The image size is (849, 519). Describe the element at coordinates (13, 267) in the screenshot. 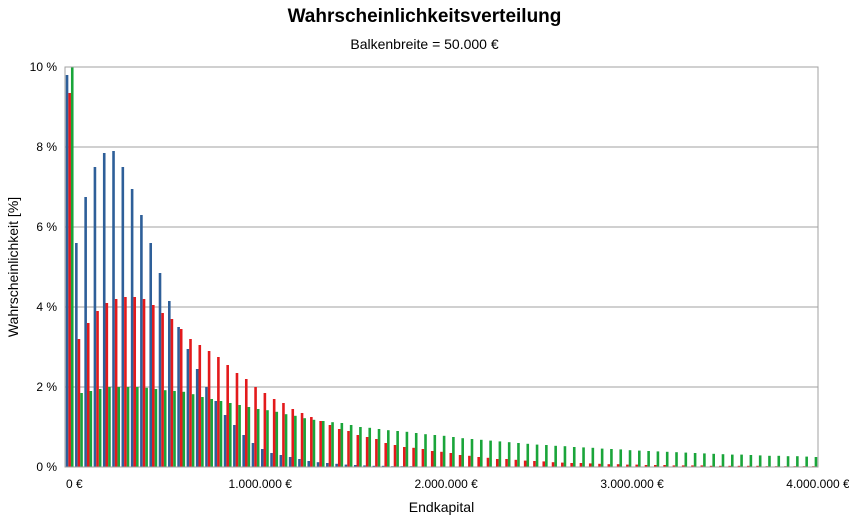

I see `y-axis-title: Wahrscheinlichkeit [%]` at that location.